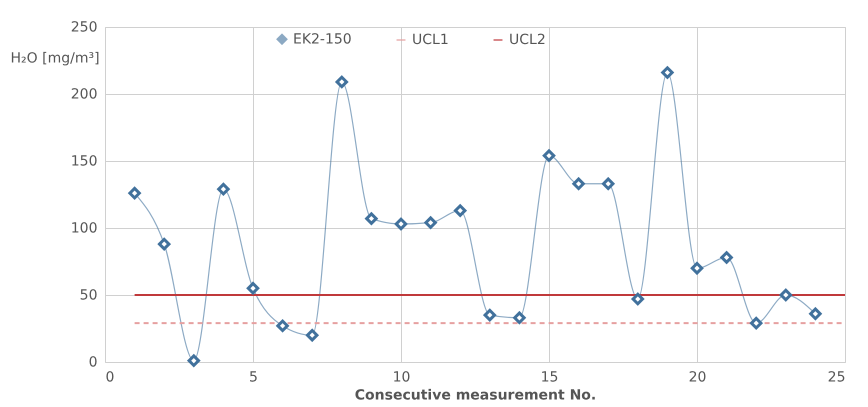 The width and height of the screenshot is (868, 407). Describe the element at coordinates (84, 94) in the screenshot. I see `y-tick-label: 200` at that location.